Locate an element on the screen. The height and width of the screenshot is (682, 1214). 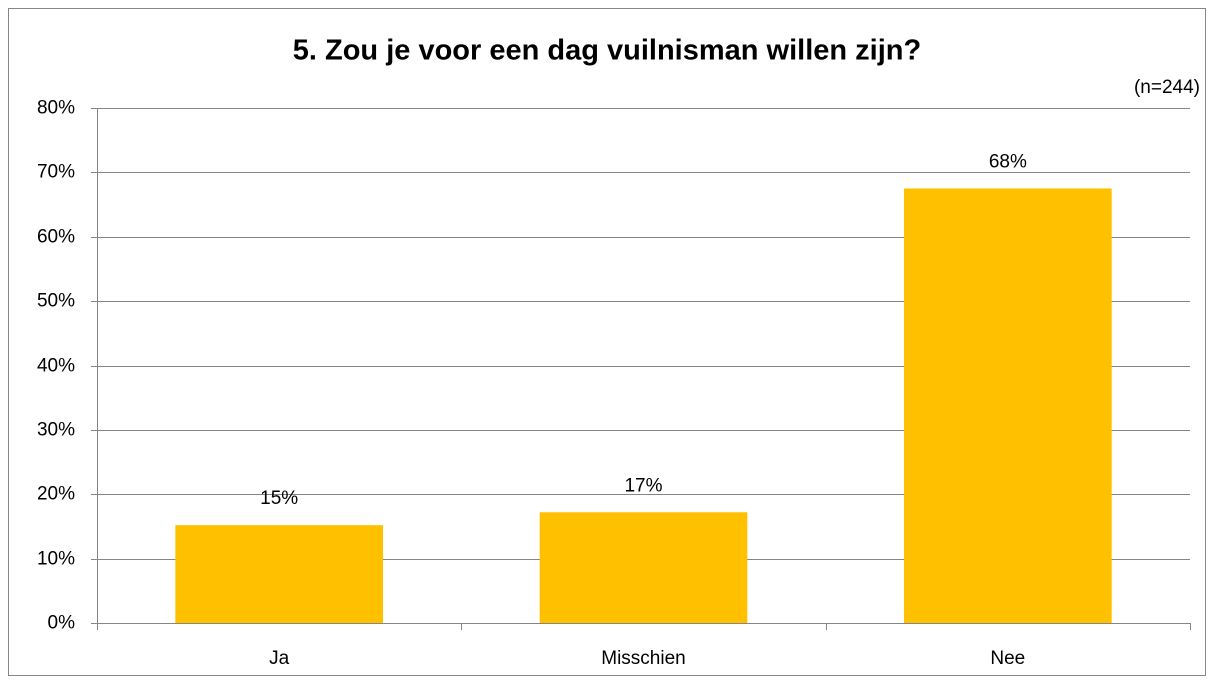
y-tick-label: 80% is located at coordinates (56, 108).